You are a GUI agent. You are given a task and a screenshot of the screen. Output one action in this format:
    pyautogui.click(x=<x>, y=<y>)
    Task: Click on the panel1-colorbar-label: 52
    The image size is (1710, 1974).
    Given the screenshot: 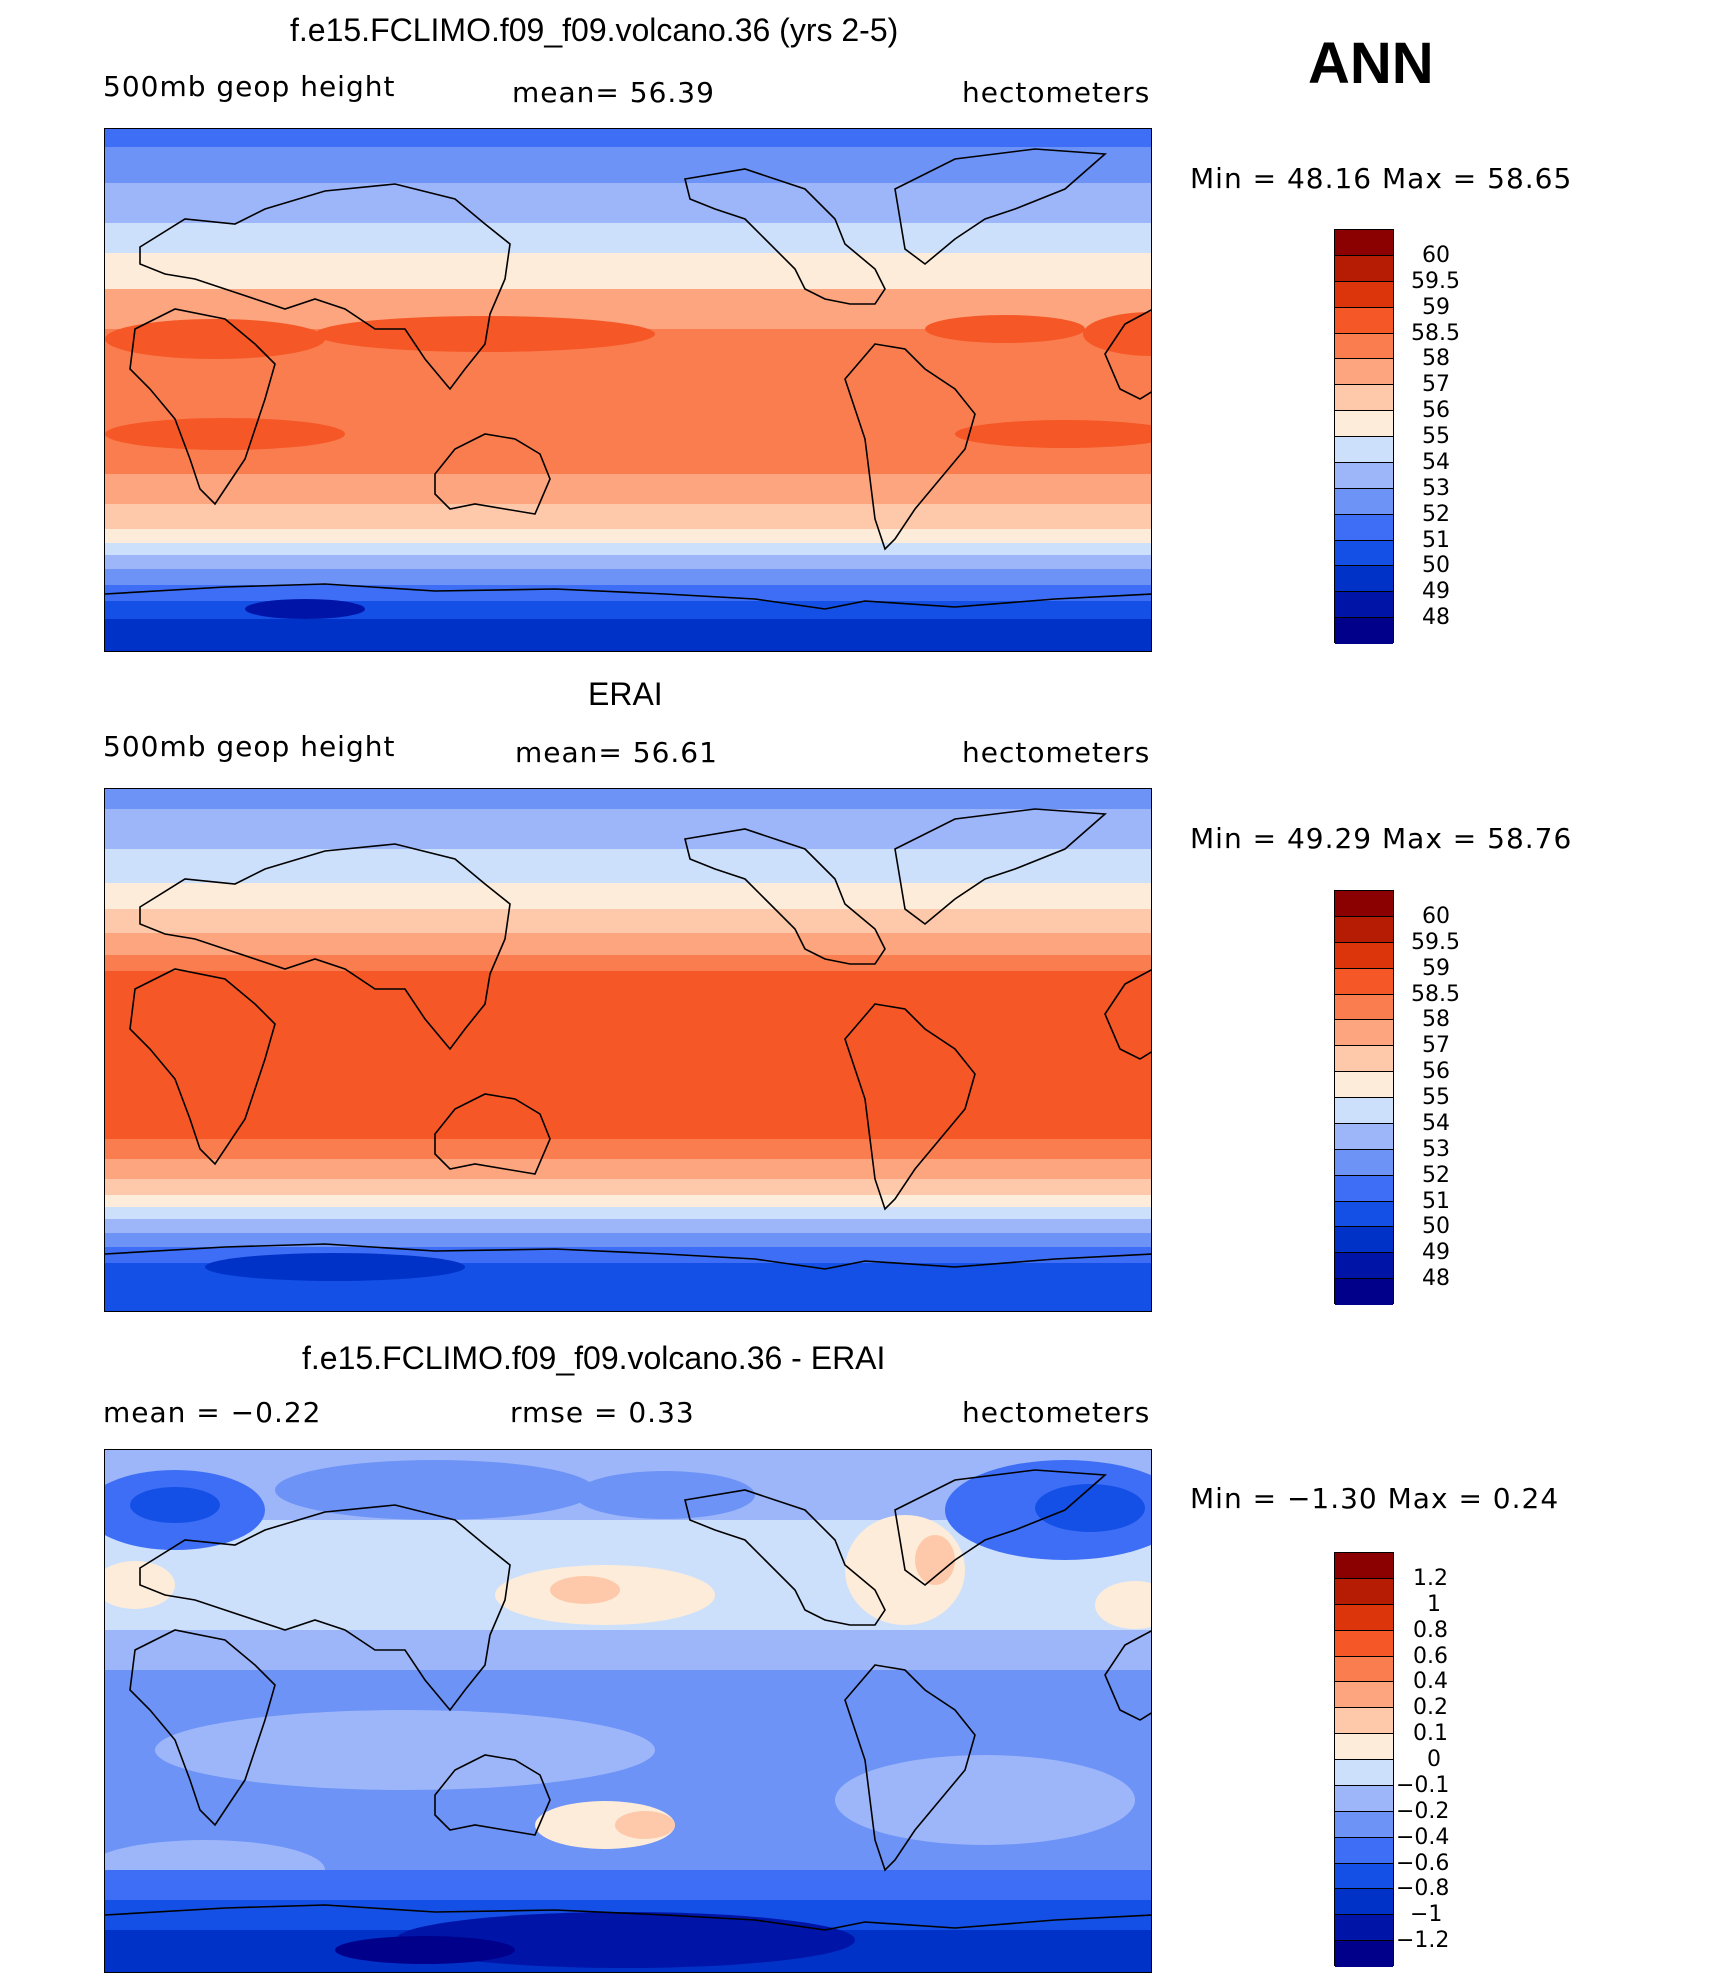 What is the action you would take?
    pyautogui.click(x=1436, y=514)
    